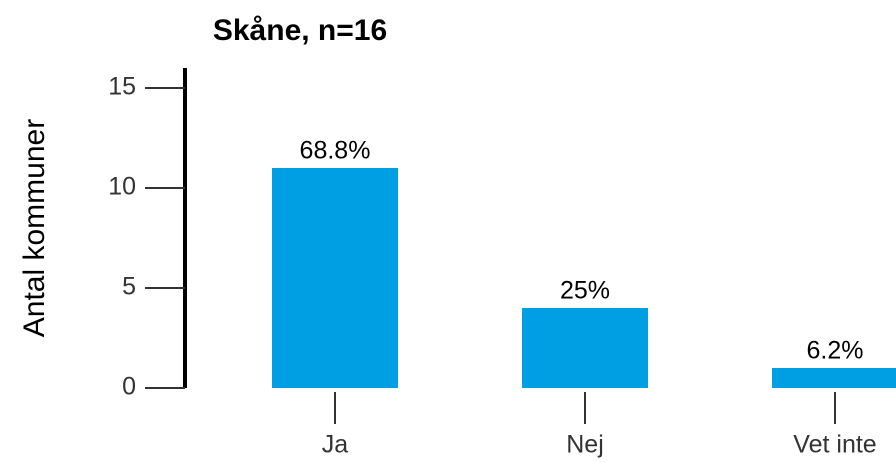  What do you see at coordinates (300, 30) in the screenshot?
I see `chart-title: Skåne, n=16` at bounding box center [300, 30].